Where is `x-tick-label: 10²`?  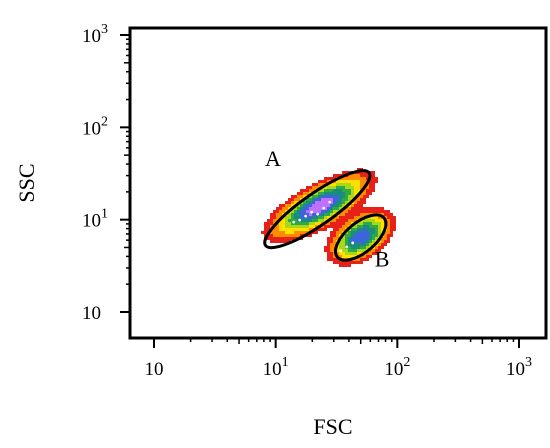 x-tick-label: 10² is located at coordinates (397, 367).